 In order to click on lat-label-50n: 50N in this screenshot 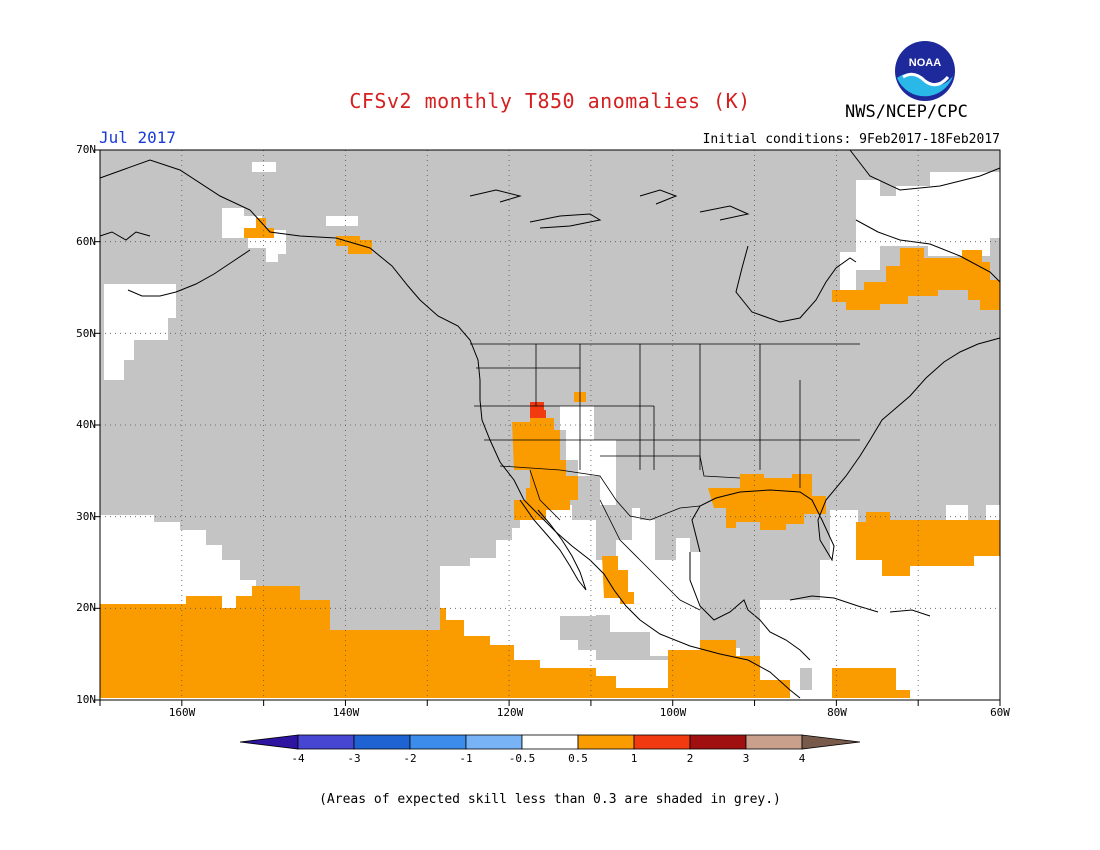, I will do `click(86, 333)`.